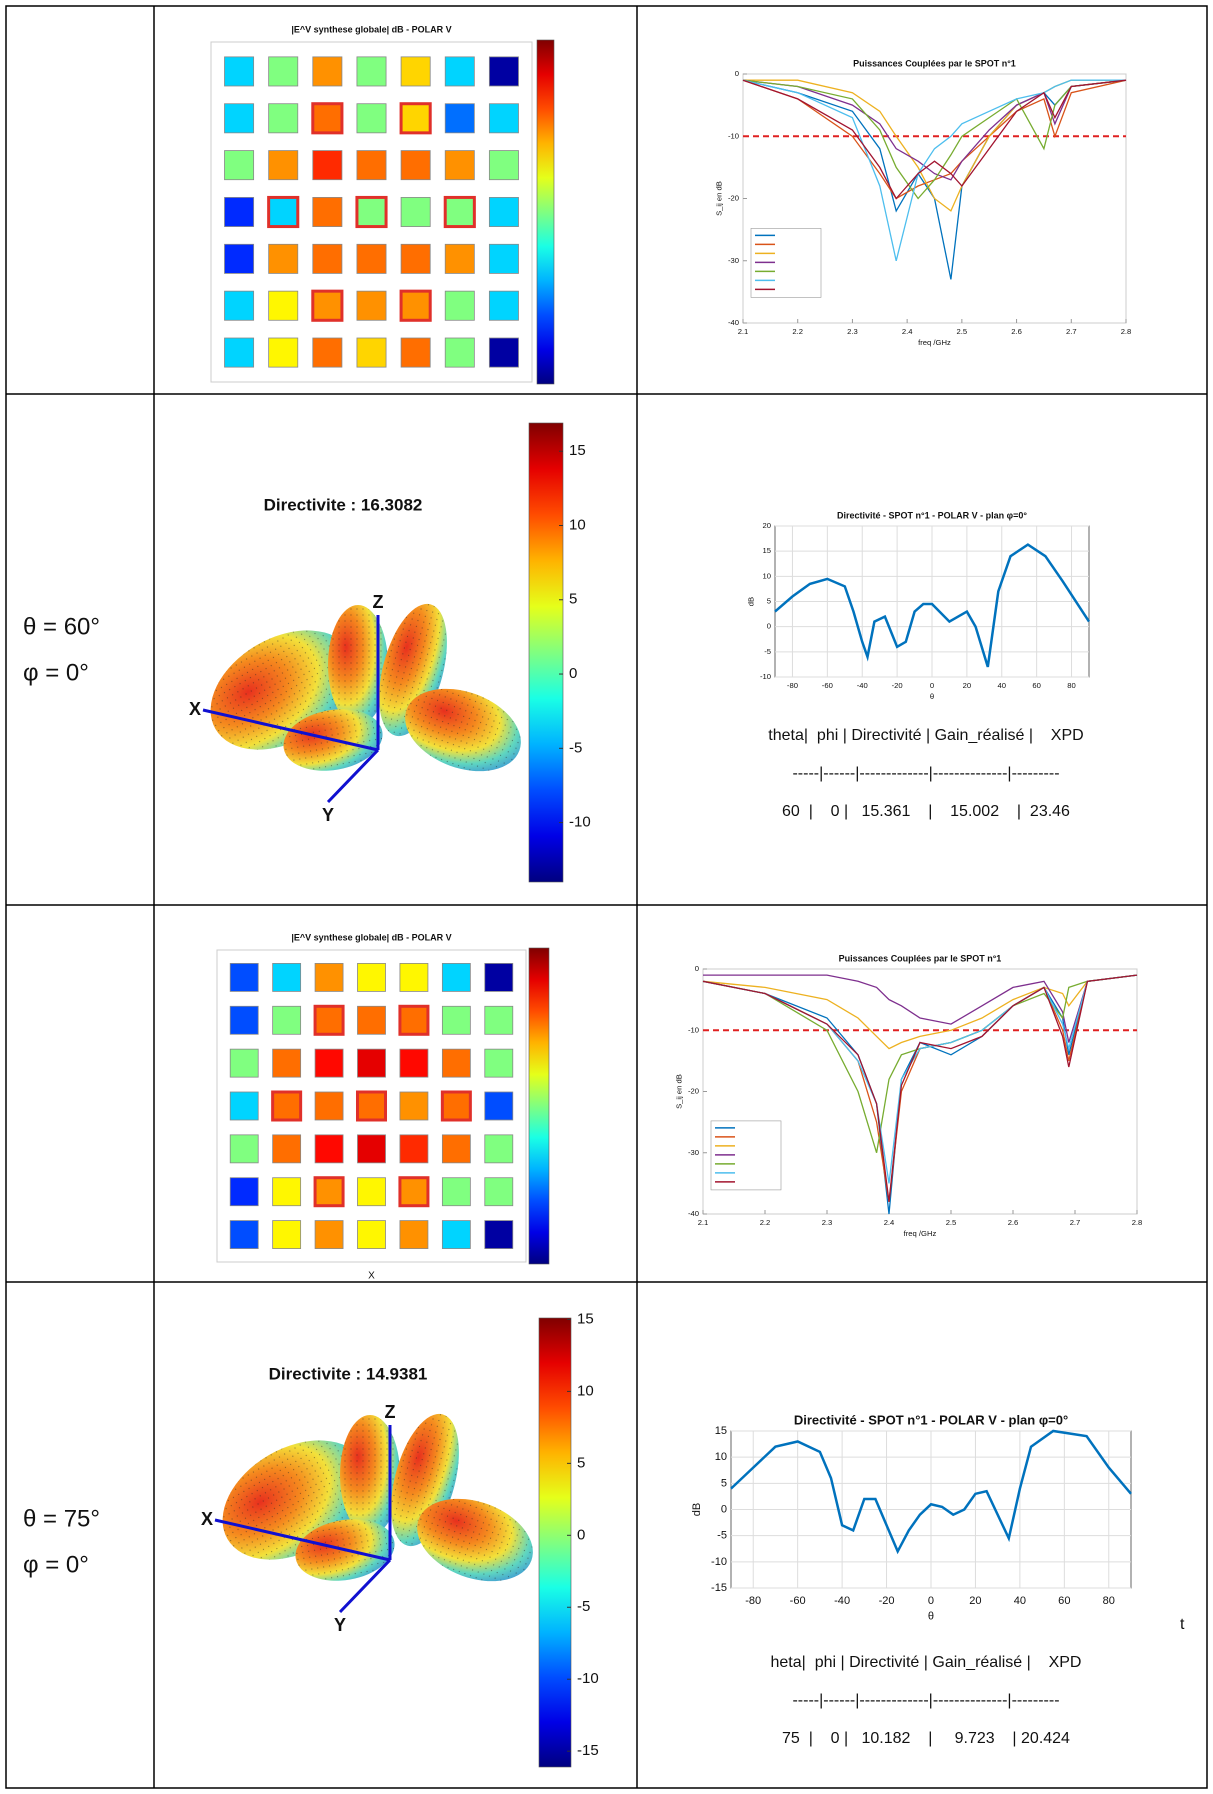 The image size is (1213, 1794). Describe the element at coordinates (588, 1750) in the screenshot. I see `colorbar-tick-label: -15` at that location.